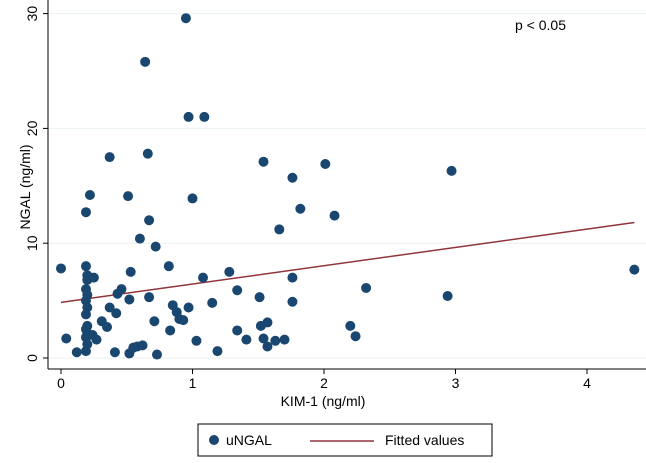  I want to click on y-tick-label: 30, so click(32, 14).